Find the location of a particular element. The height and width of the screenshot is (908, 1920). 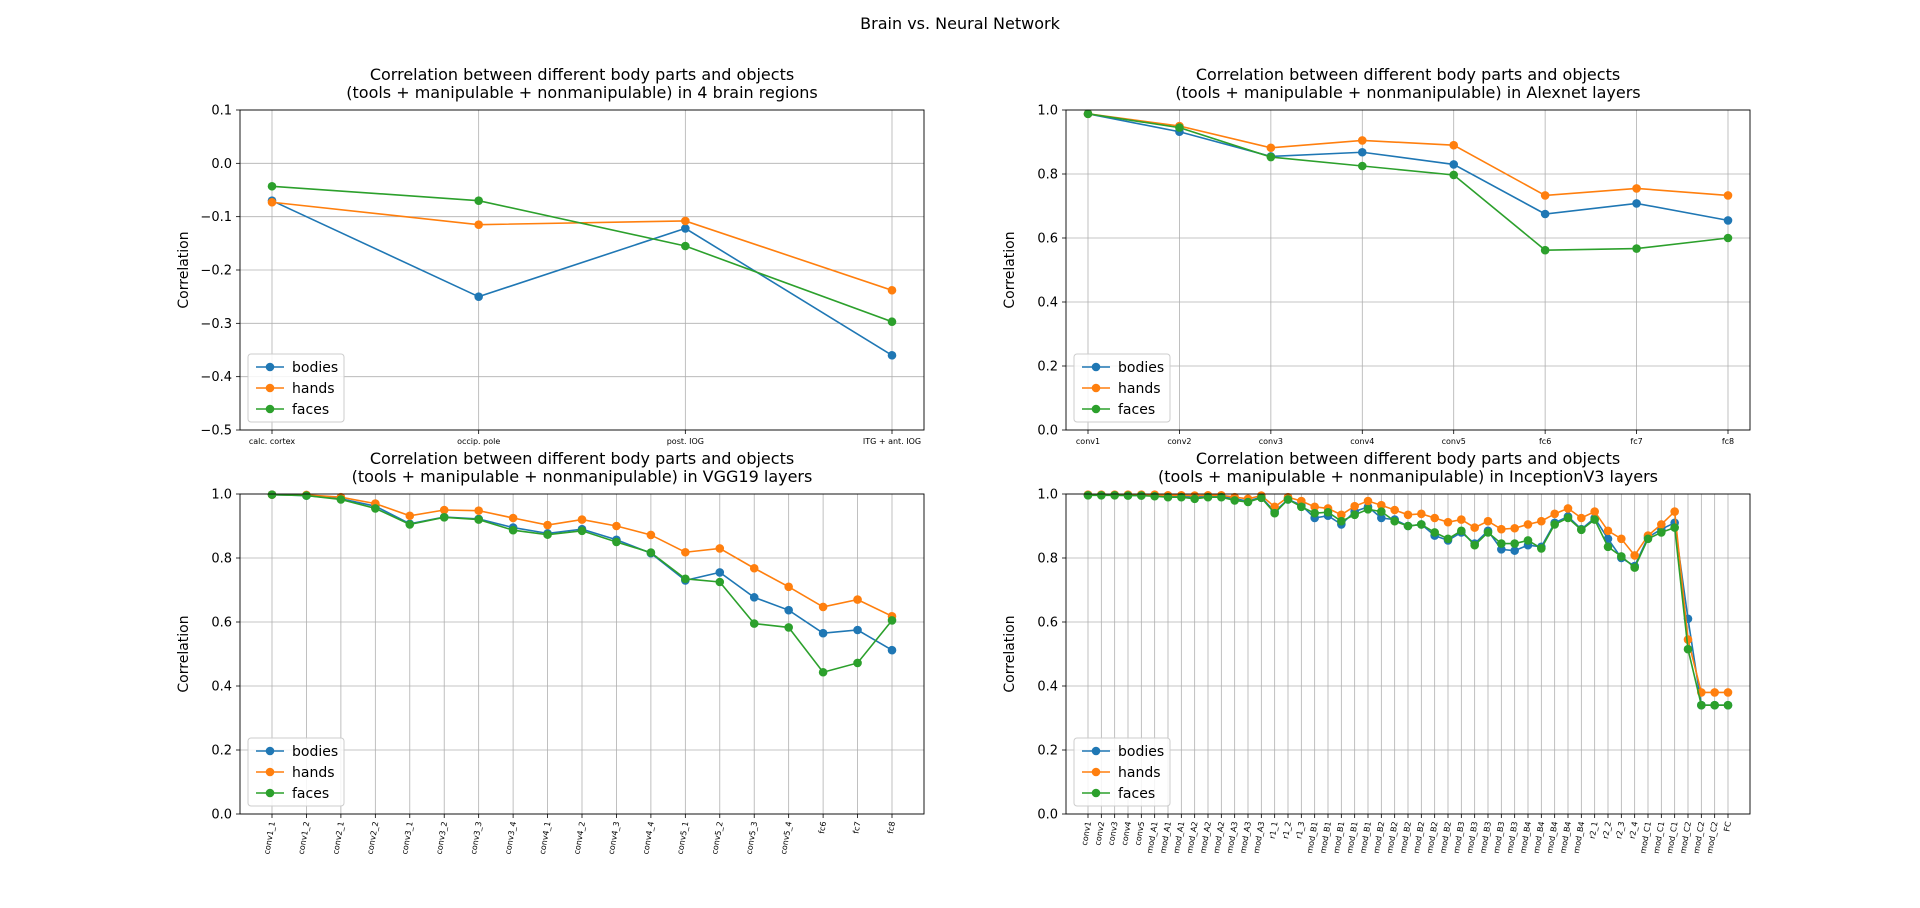

x-tick-label: conv5_4 is located at coordinates (786, 838).